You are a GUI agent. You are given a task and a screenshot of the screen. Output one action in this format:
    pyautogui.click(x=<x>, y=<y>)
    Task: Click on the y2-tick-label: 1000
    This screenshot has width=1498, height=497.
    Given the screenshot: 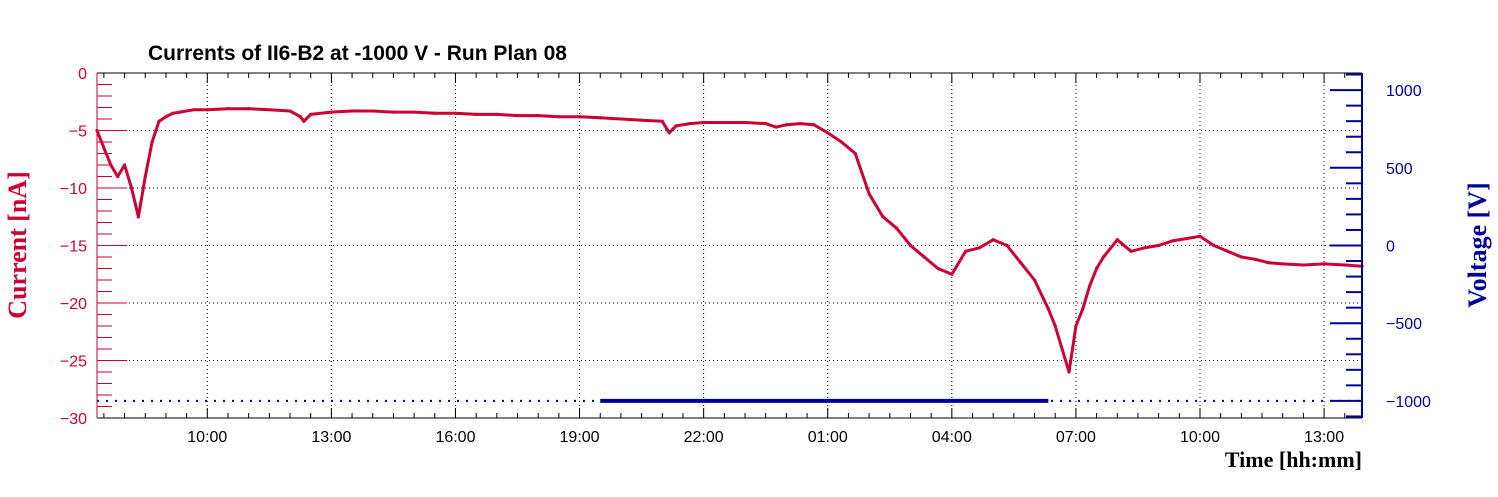 What is the action you would take?
    pyautogui.click(x=1404, y=91)
    